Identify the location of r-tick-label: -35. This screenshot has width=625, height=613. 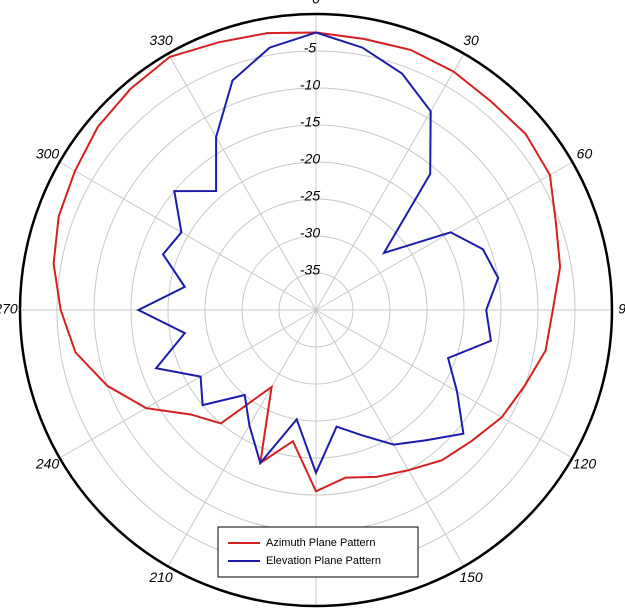
(310, 270).